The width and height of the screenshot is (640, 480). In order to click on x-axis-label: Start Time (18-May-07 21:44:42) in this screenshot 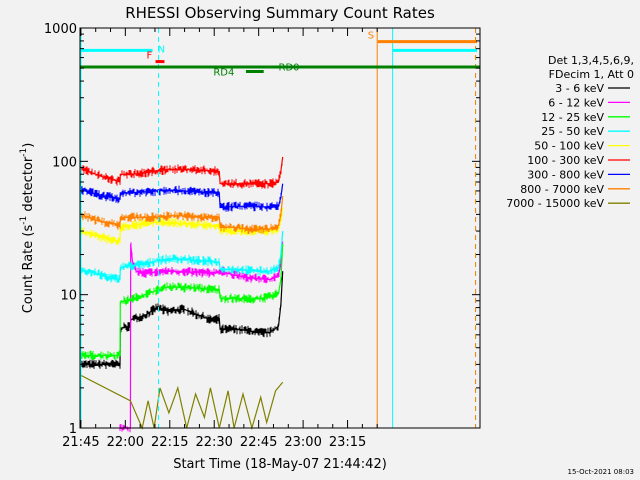, I will do `click(280, 464)`.